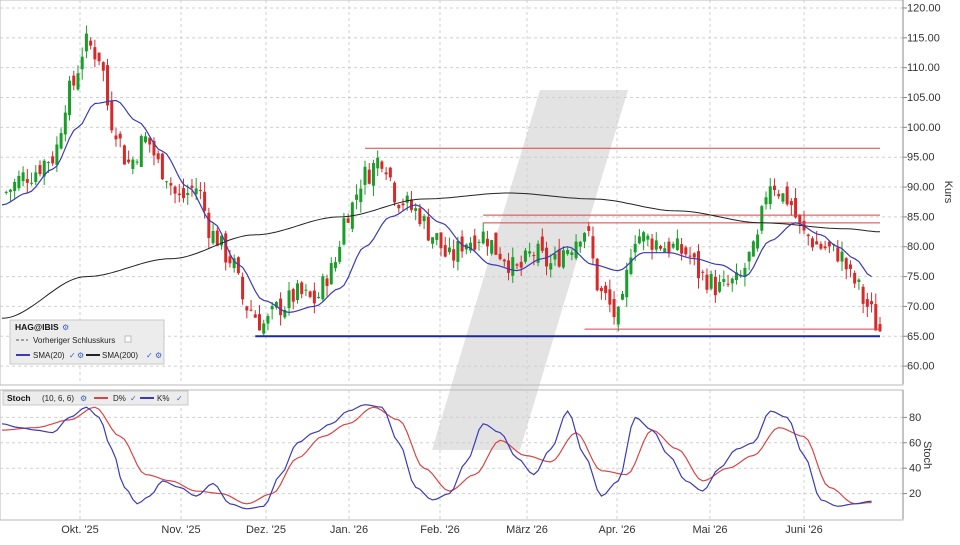 The image size is (960, 545). I want to click on legend-prev-close-checkbox, so click(128, 339).